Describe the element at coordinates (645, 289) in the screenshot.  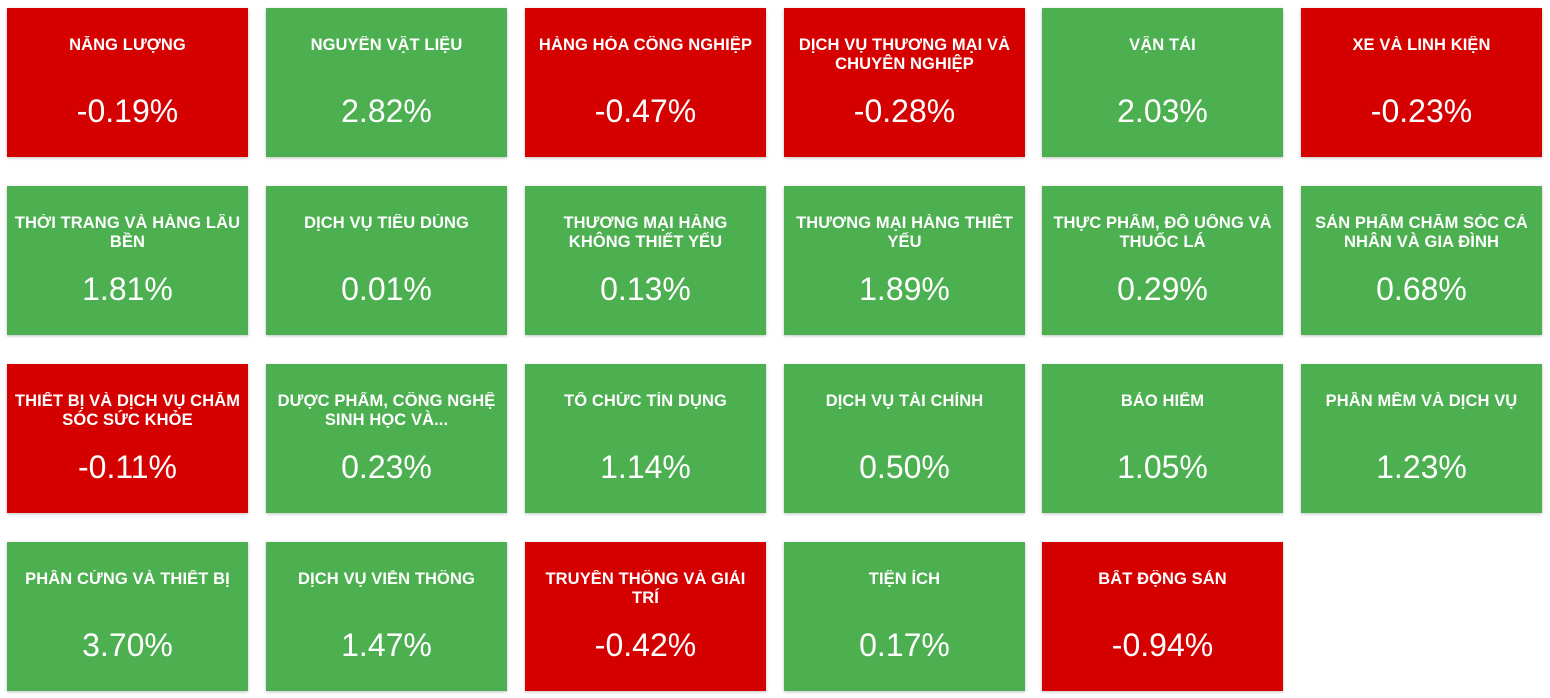
I see `sector-change: 0.13%` at that location.